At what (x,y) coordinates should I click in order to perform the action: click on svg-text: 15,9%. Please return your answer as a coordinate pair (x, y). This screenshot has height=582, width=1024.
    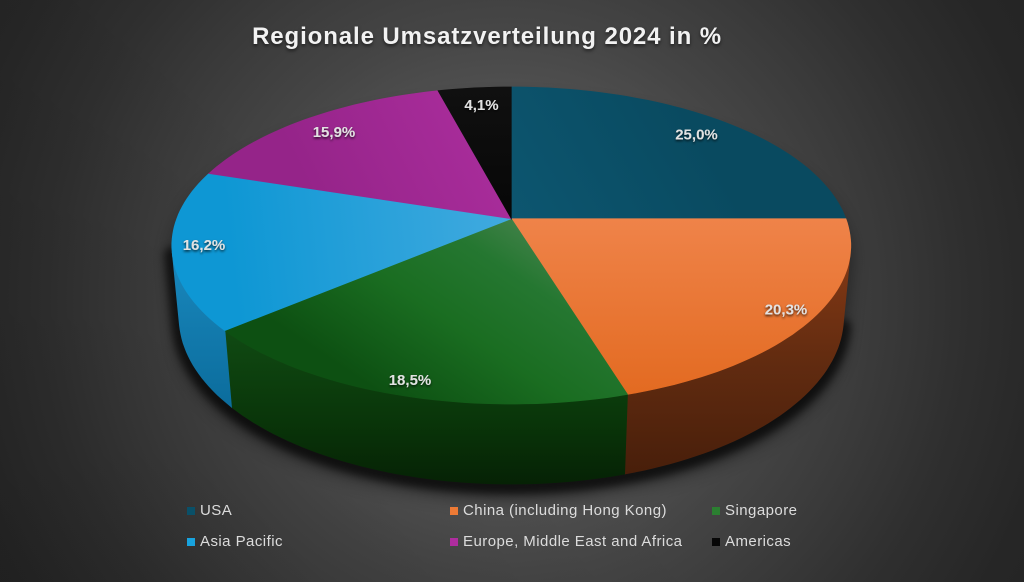
    Looking at the image, I should click on (334, 132).